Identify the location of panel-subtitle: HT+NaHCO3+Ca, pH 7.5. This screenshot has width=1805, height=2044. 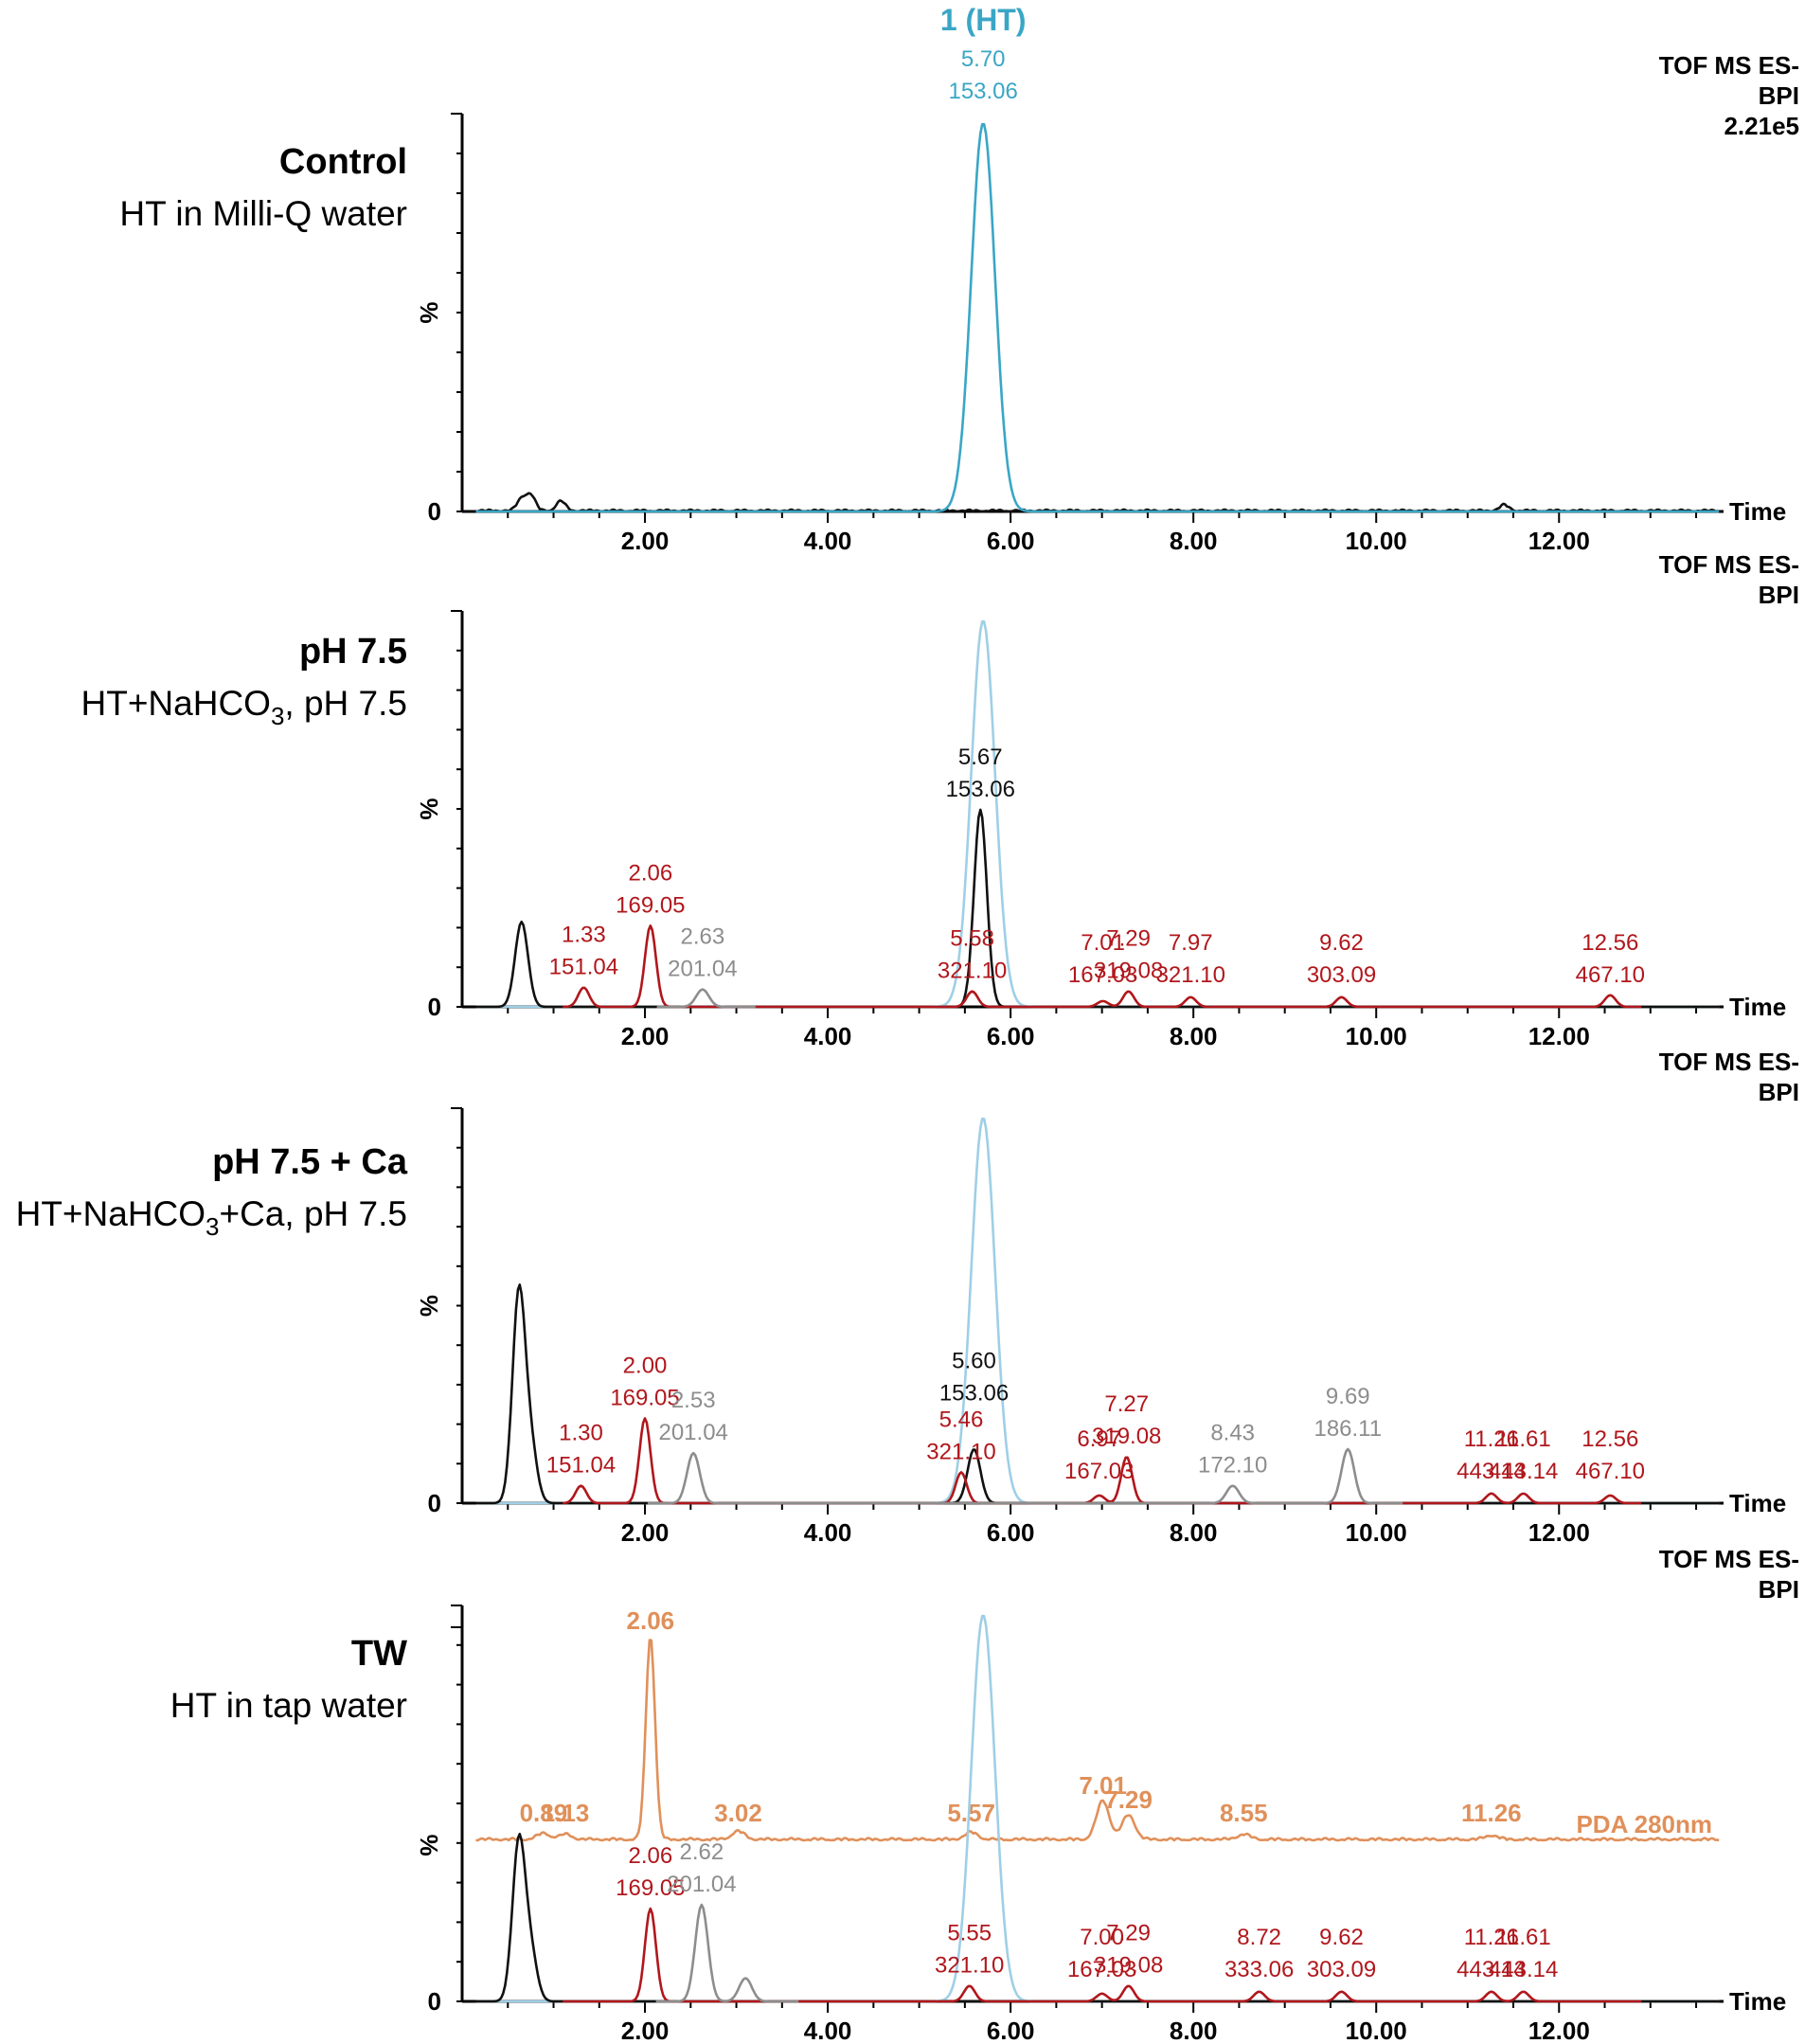
(211, 1217).